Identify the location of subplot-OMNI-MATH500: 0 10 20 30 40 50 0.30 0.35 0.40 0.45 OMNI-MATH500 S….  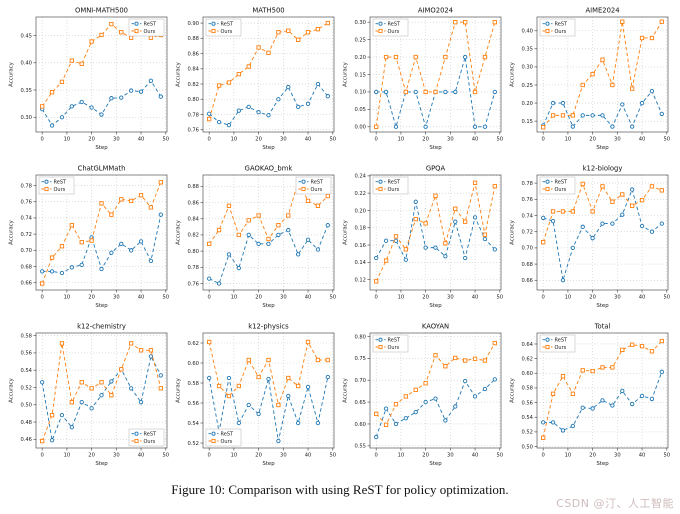
(89, 81).